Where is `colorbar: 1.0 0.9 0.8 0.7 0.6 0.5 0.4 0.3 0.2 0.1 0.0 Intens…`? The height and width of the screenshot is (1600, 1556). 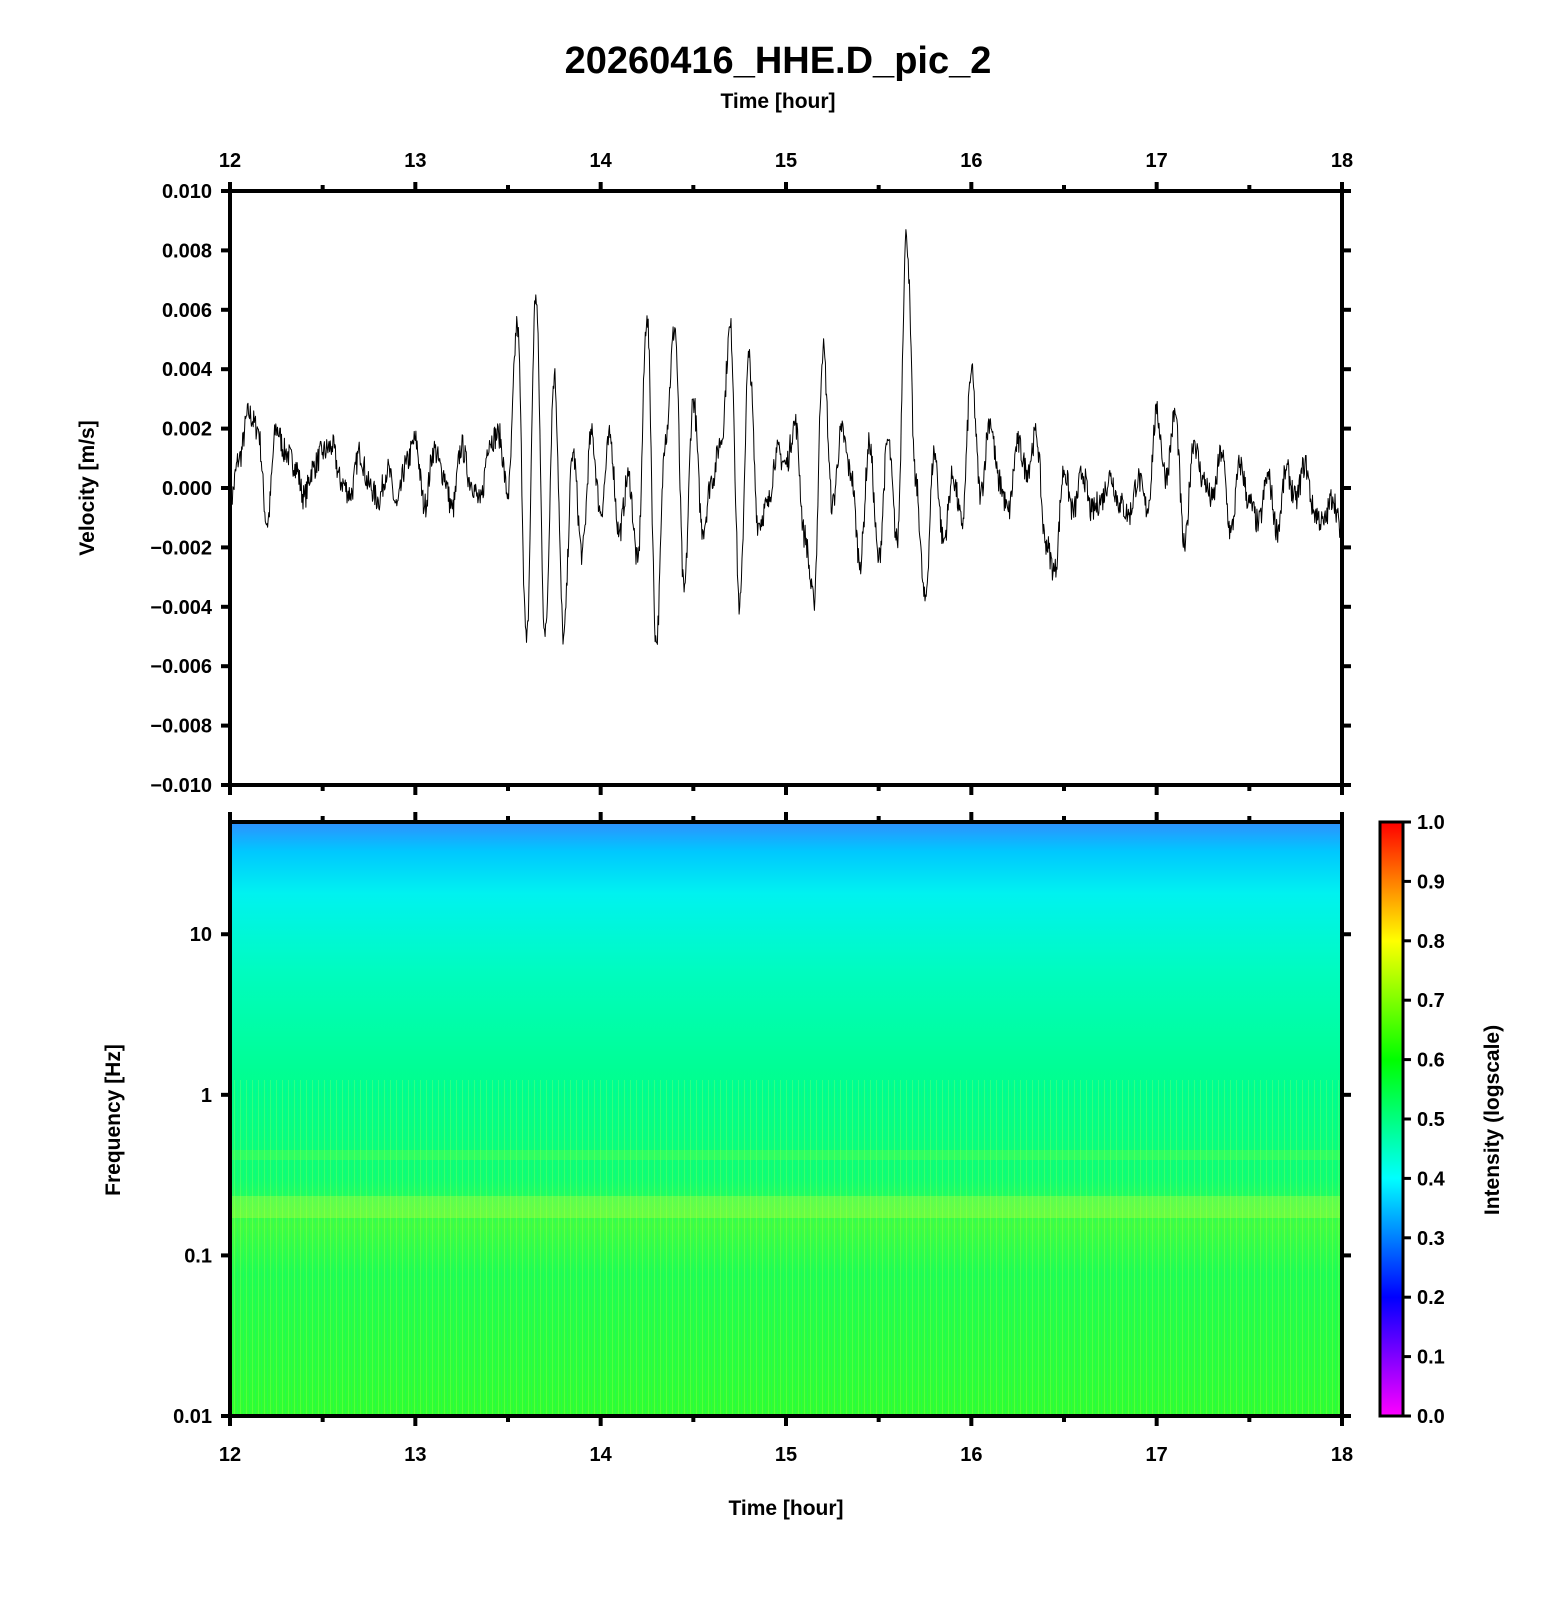
colorbar: 1.0 0.9 0.8 0.7 0.6 0.5 0.4 0.3 0.2 0.1 0.0 Intens… is located at coordinates (1441, 1120).